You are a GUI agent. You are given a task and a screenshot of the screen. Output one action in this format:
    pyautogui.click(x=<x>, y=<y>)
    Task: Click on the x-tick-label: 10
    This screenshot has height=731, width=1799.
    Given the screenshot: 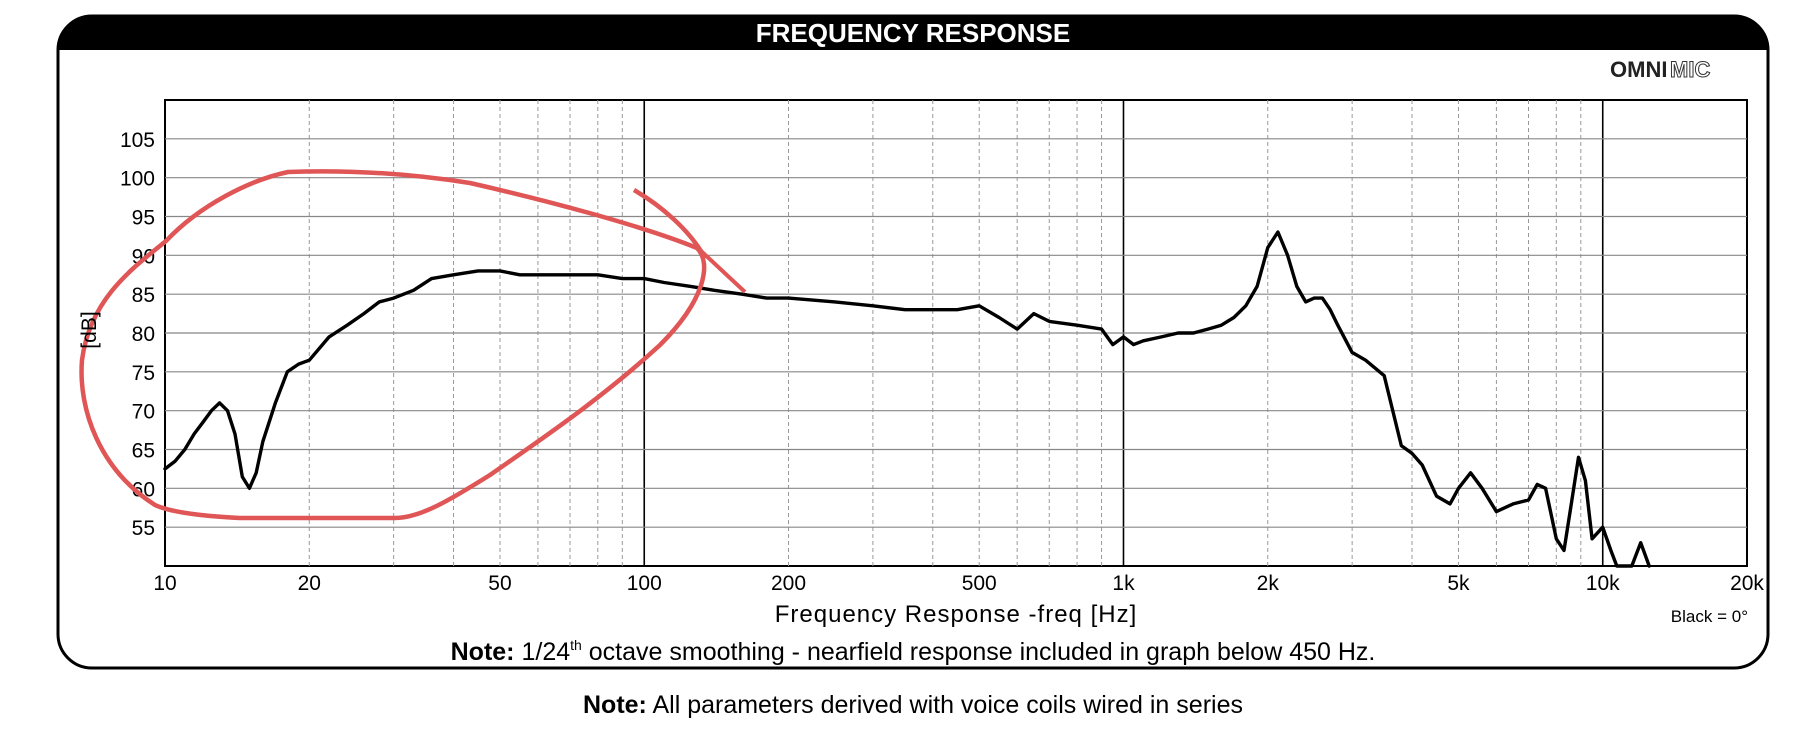 What is the action you would take?
    pyautogui.click(x=164, y=583)
    